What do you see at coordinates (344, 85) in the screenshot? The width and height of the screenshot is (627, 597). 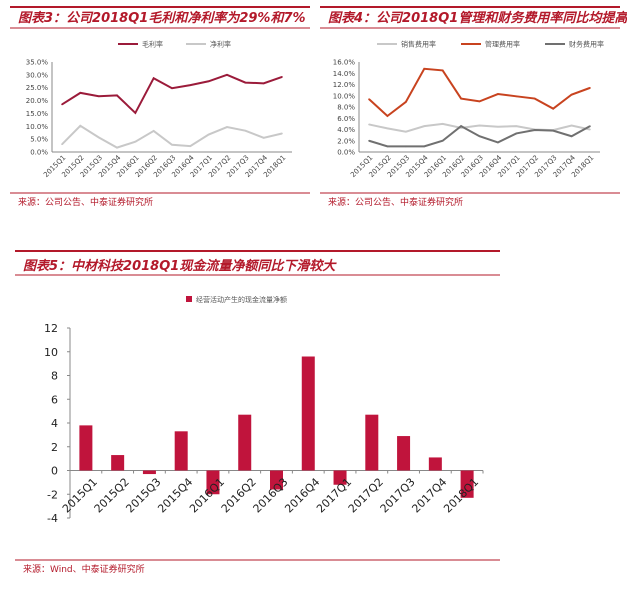 I see `y-tick-label: 12.0%` at bounding box center [344, 85].